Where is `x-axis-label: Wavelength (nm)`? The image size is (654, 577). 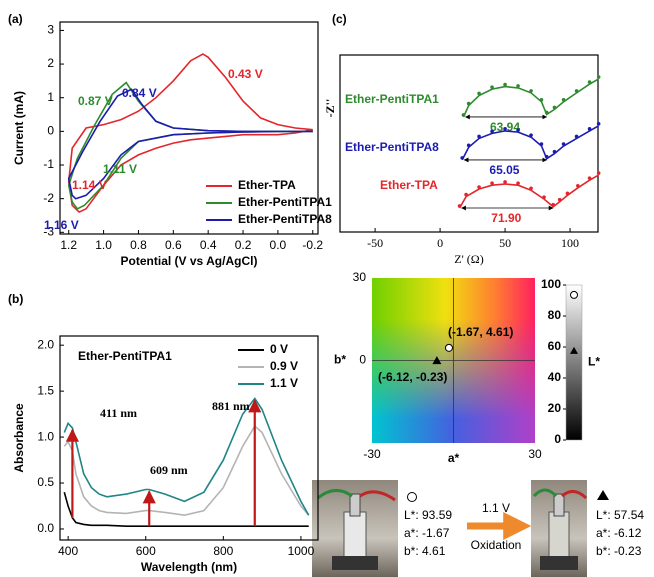 x-axis-label: Wavelength (nm) is located at coordinates (189, 567).